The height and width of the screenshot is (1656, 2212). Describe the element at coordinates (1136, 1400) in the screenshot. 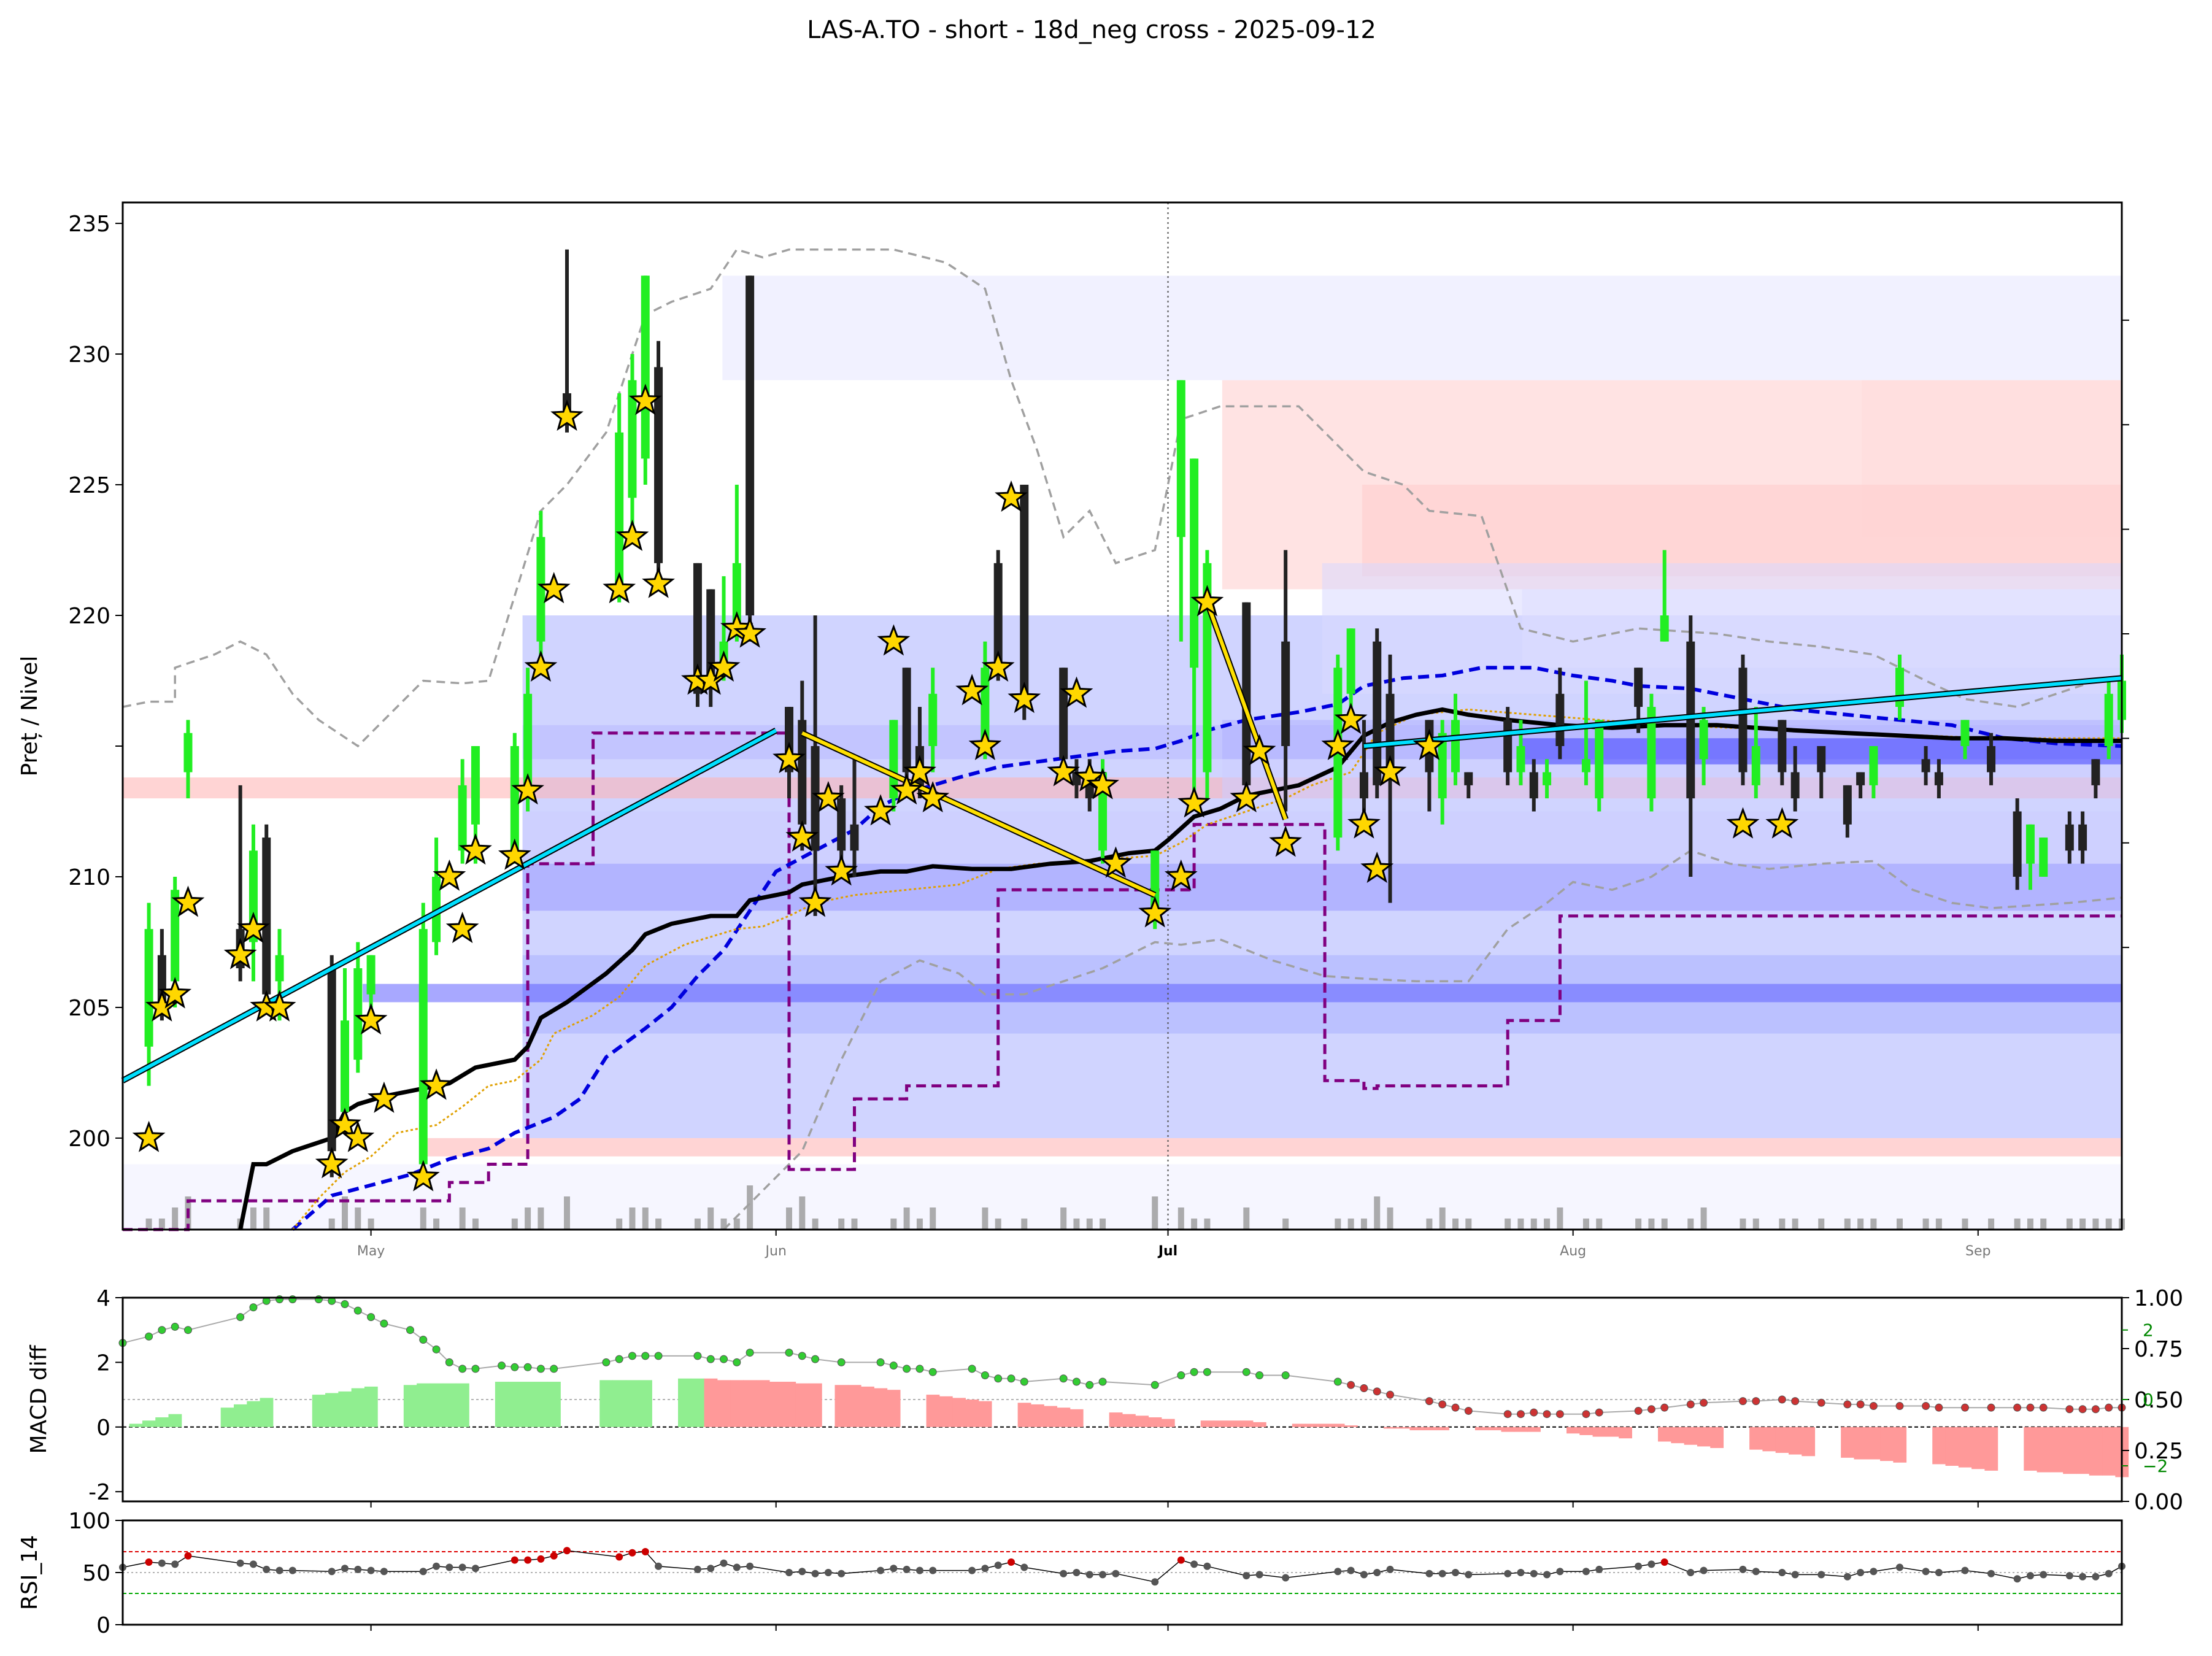

I see `macd-axes: -2 0 2 4 0.00 0.25 0.50 0.75 1.00 2 0 −2` at that location.